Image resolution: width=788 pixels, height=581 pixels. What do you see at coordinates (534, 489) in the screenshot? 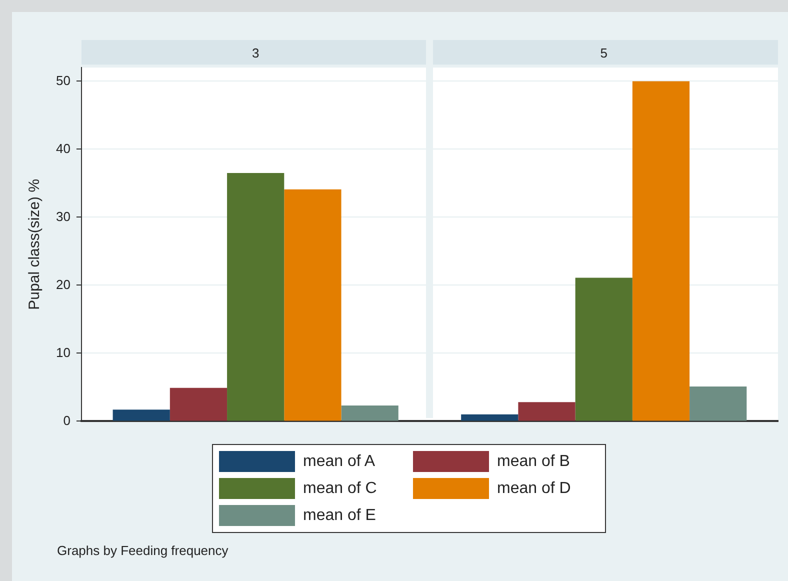
I see `legend-label: mean of D` at bounding box center [534, 489].